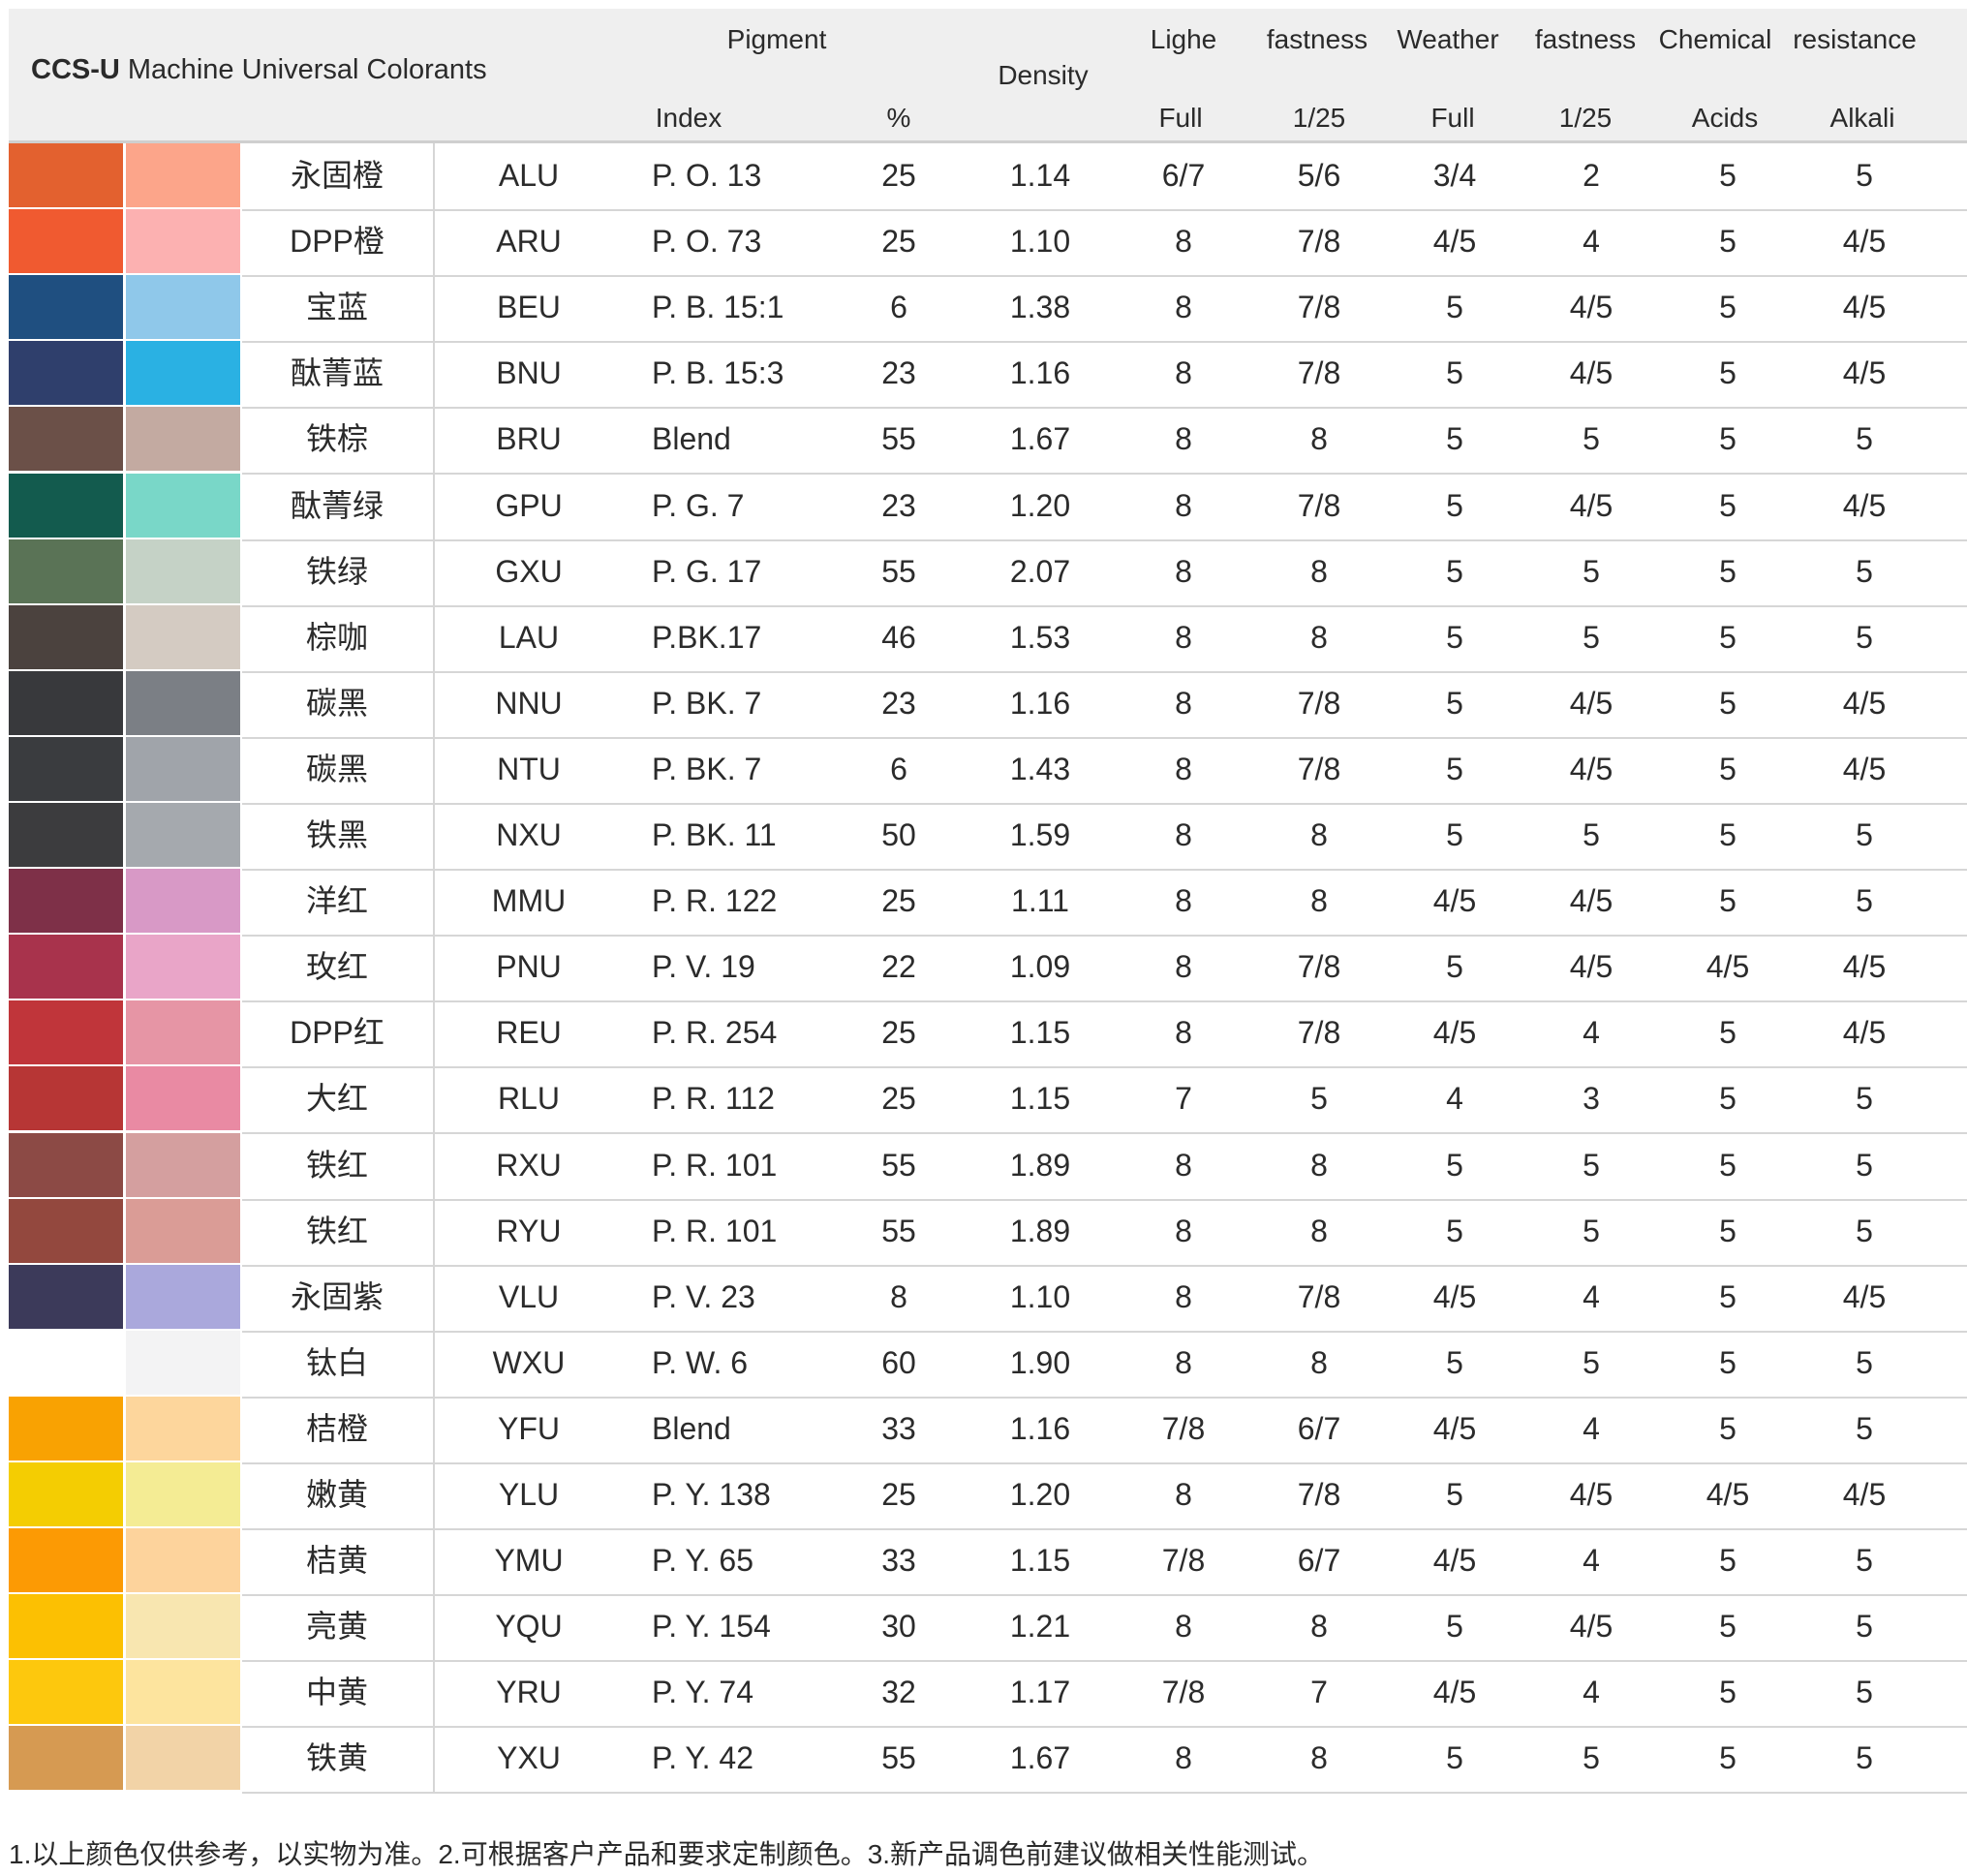  What do you see at coordinates (1040, 1561) in the screenshot?
I see `density-value: 1.15` at bounding box center [1040, 1561].